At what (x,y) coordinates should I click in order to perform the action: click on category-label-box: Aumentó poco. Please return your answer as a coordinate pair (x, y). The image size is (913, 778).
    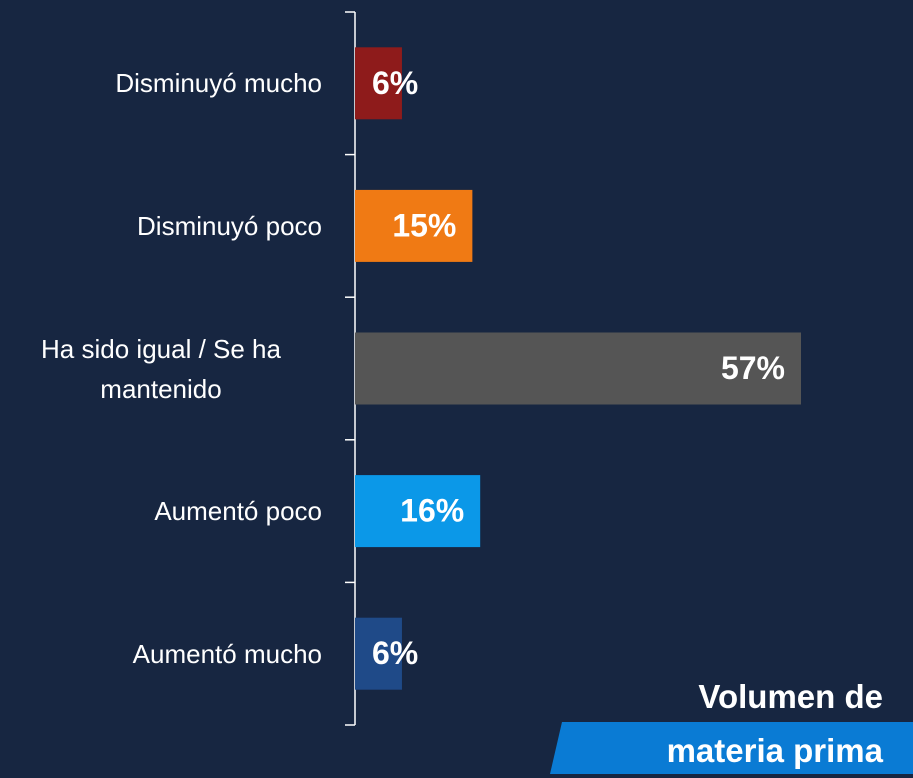
    Looking at the image, I should click on (161, 511).